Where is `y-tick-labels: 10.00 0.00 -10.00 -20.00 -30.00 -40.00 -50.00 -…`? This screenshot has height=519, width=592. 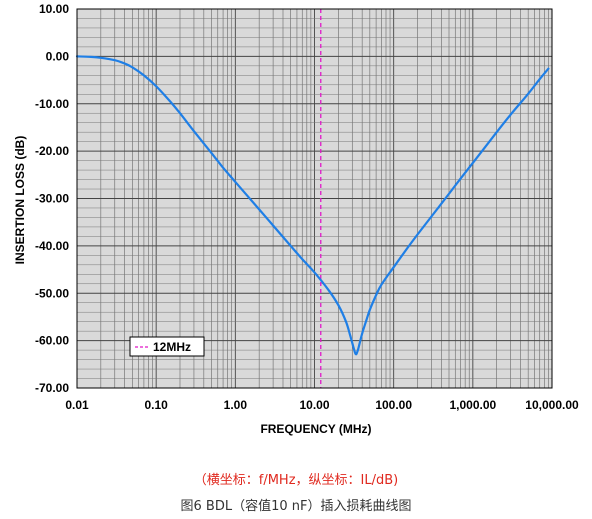
y-tick-labels: 10.00 0.00 -10.00 -20.00 -30.00 -40.00 -50.00 -… is located at coordinates (52, 198).